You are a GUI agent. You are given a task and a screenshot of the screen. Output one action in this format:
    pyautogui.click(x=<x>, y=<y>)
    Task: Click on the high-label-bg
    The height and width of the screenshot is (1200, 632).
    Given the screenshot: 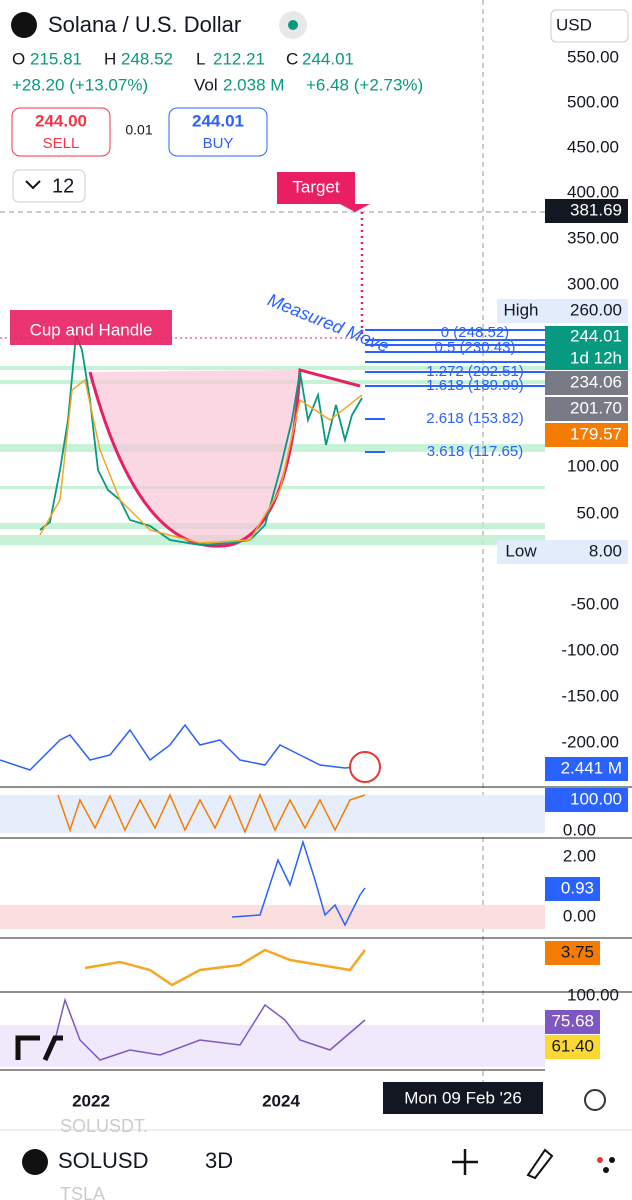 What is the action you would take?
    pyautogui.click(x=521, y=311)
    